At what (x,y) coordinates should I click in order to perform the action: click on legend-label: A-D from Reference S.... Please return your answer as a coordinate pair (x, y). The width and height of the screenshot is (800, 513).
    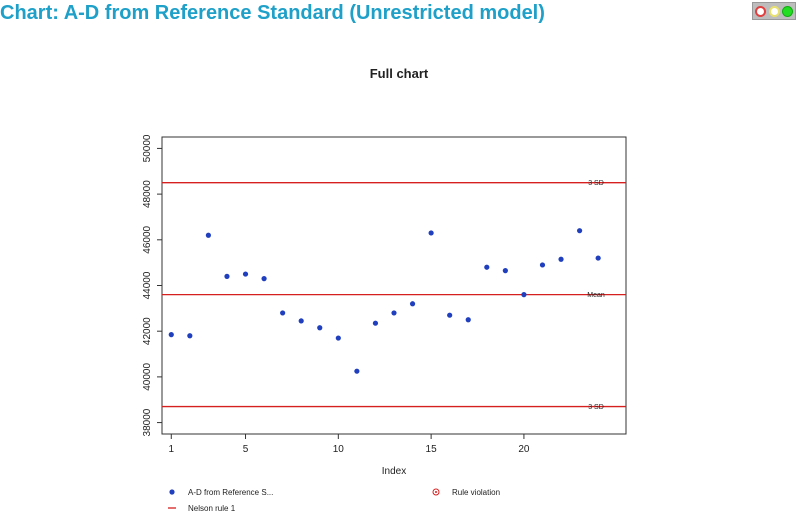
    Looking at the image, I should click on (230, 492).